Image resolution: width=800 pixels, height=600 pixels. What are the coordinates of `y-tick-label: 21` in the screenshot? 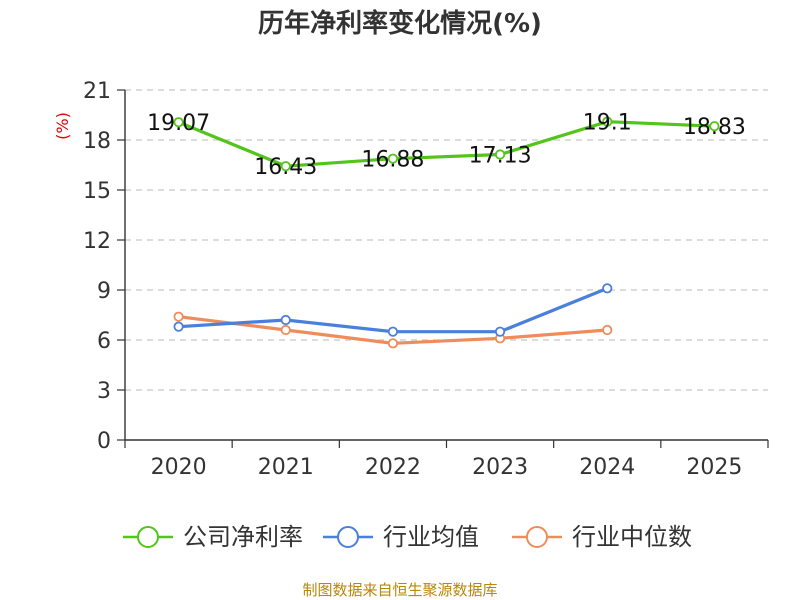 It's located at (97, 91).